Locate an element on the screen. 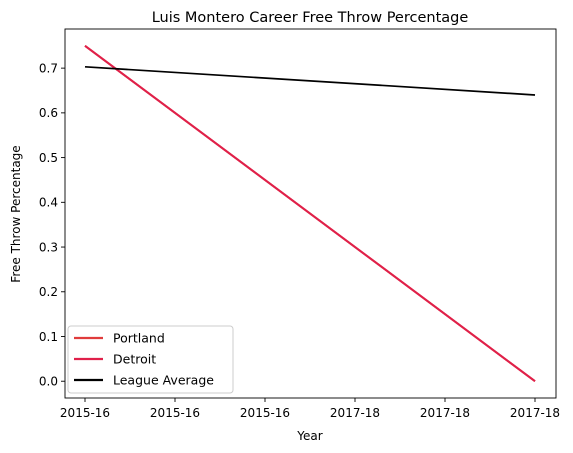 This screenshot has height=453, width=573. legend-entry-label: League Average is located at coordinates (163, 380).